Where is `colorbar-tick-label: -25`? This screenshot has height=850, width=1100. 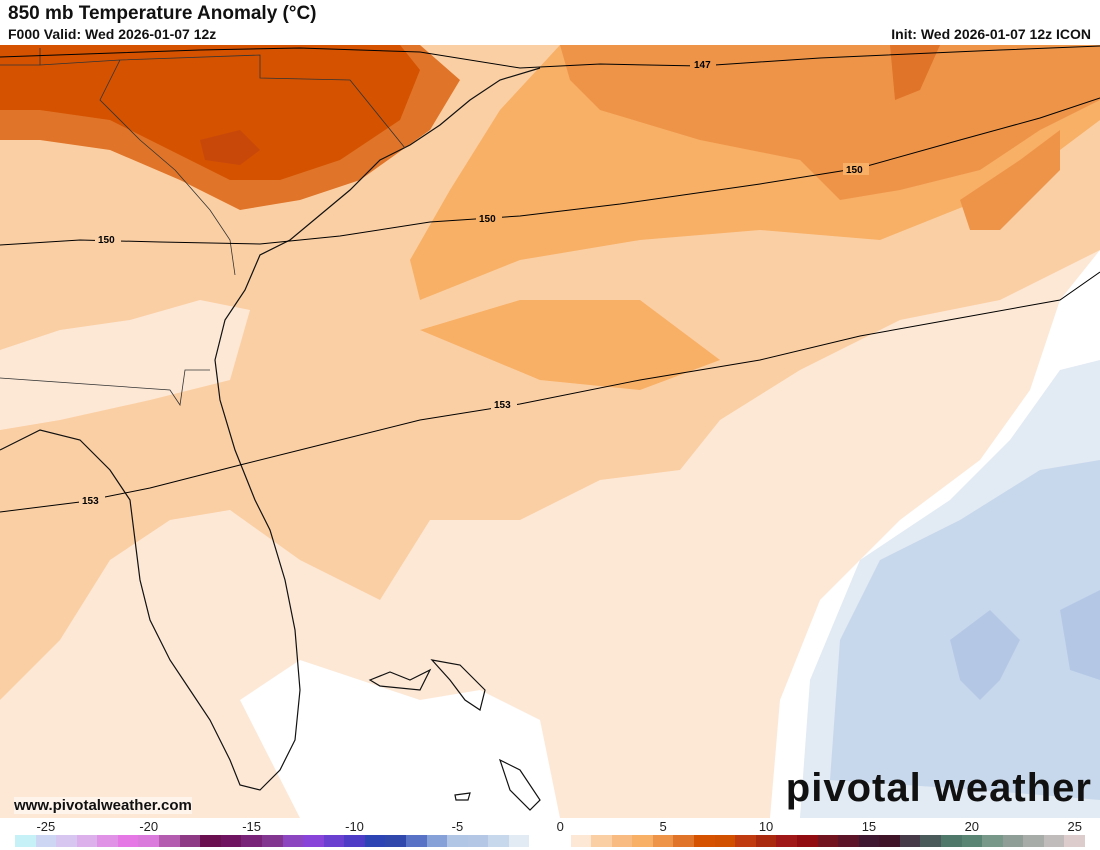 colorbar-tick-label: -25 is located at coordinates (46, 826).